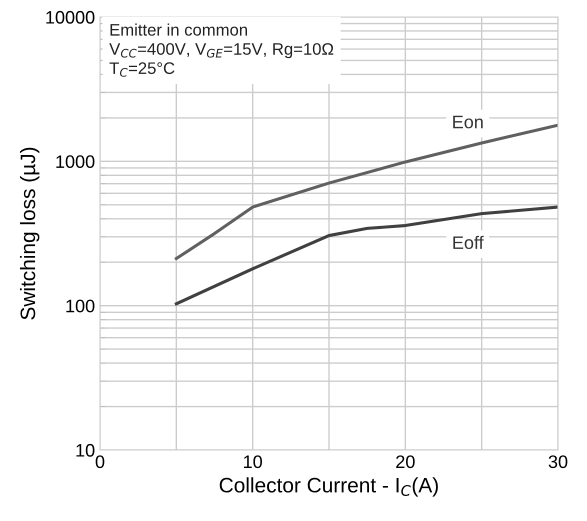  I want to click on y-axis-title: Switching loss (µJ), so click(30, 234).